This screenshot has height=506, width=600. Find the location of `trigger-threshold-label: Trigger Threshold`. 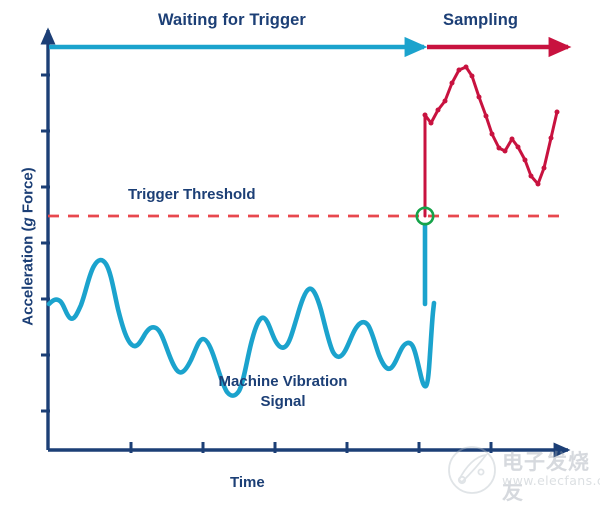

trigger-threshold-label: Trigger Threshold is located at coordinates (192, 194).